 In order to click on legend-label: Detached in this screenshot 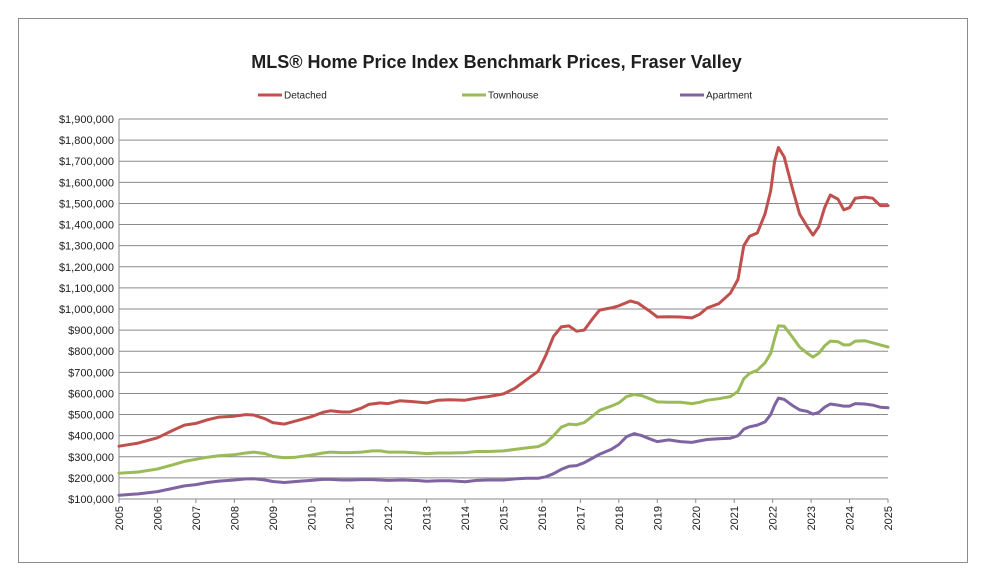, I will do `click(305, 96)`.